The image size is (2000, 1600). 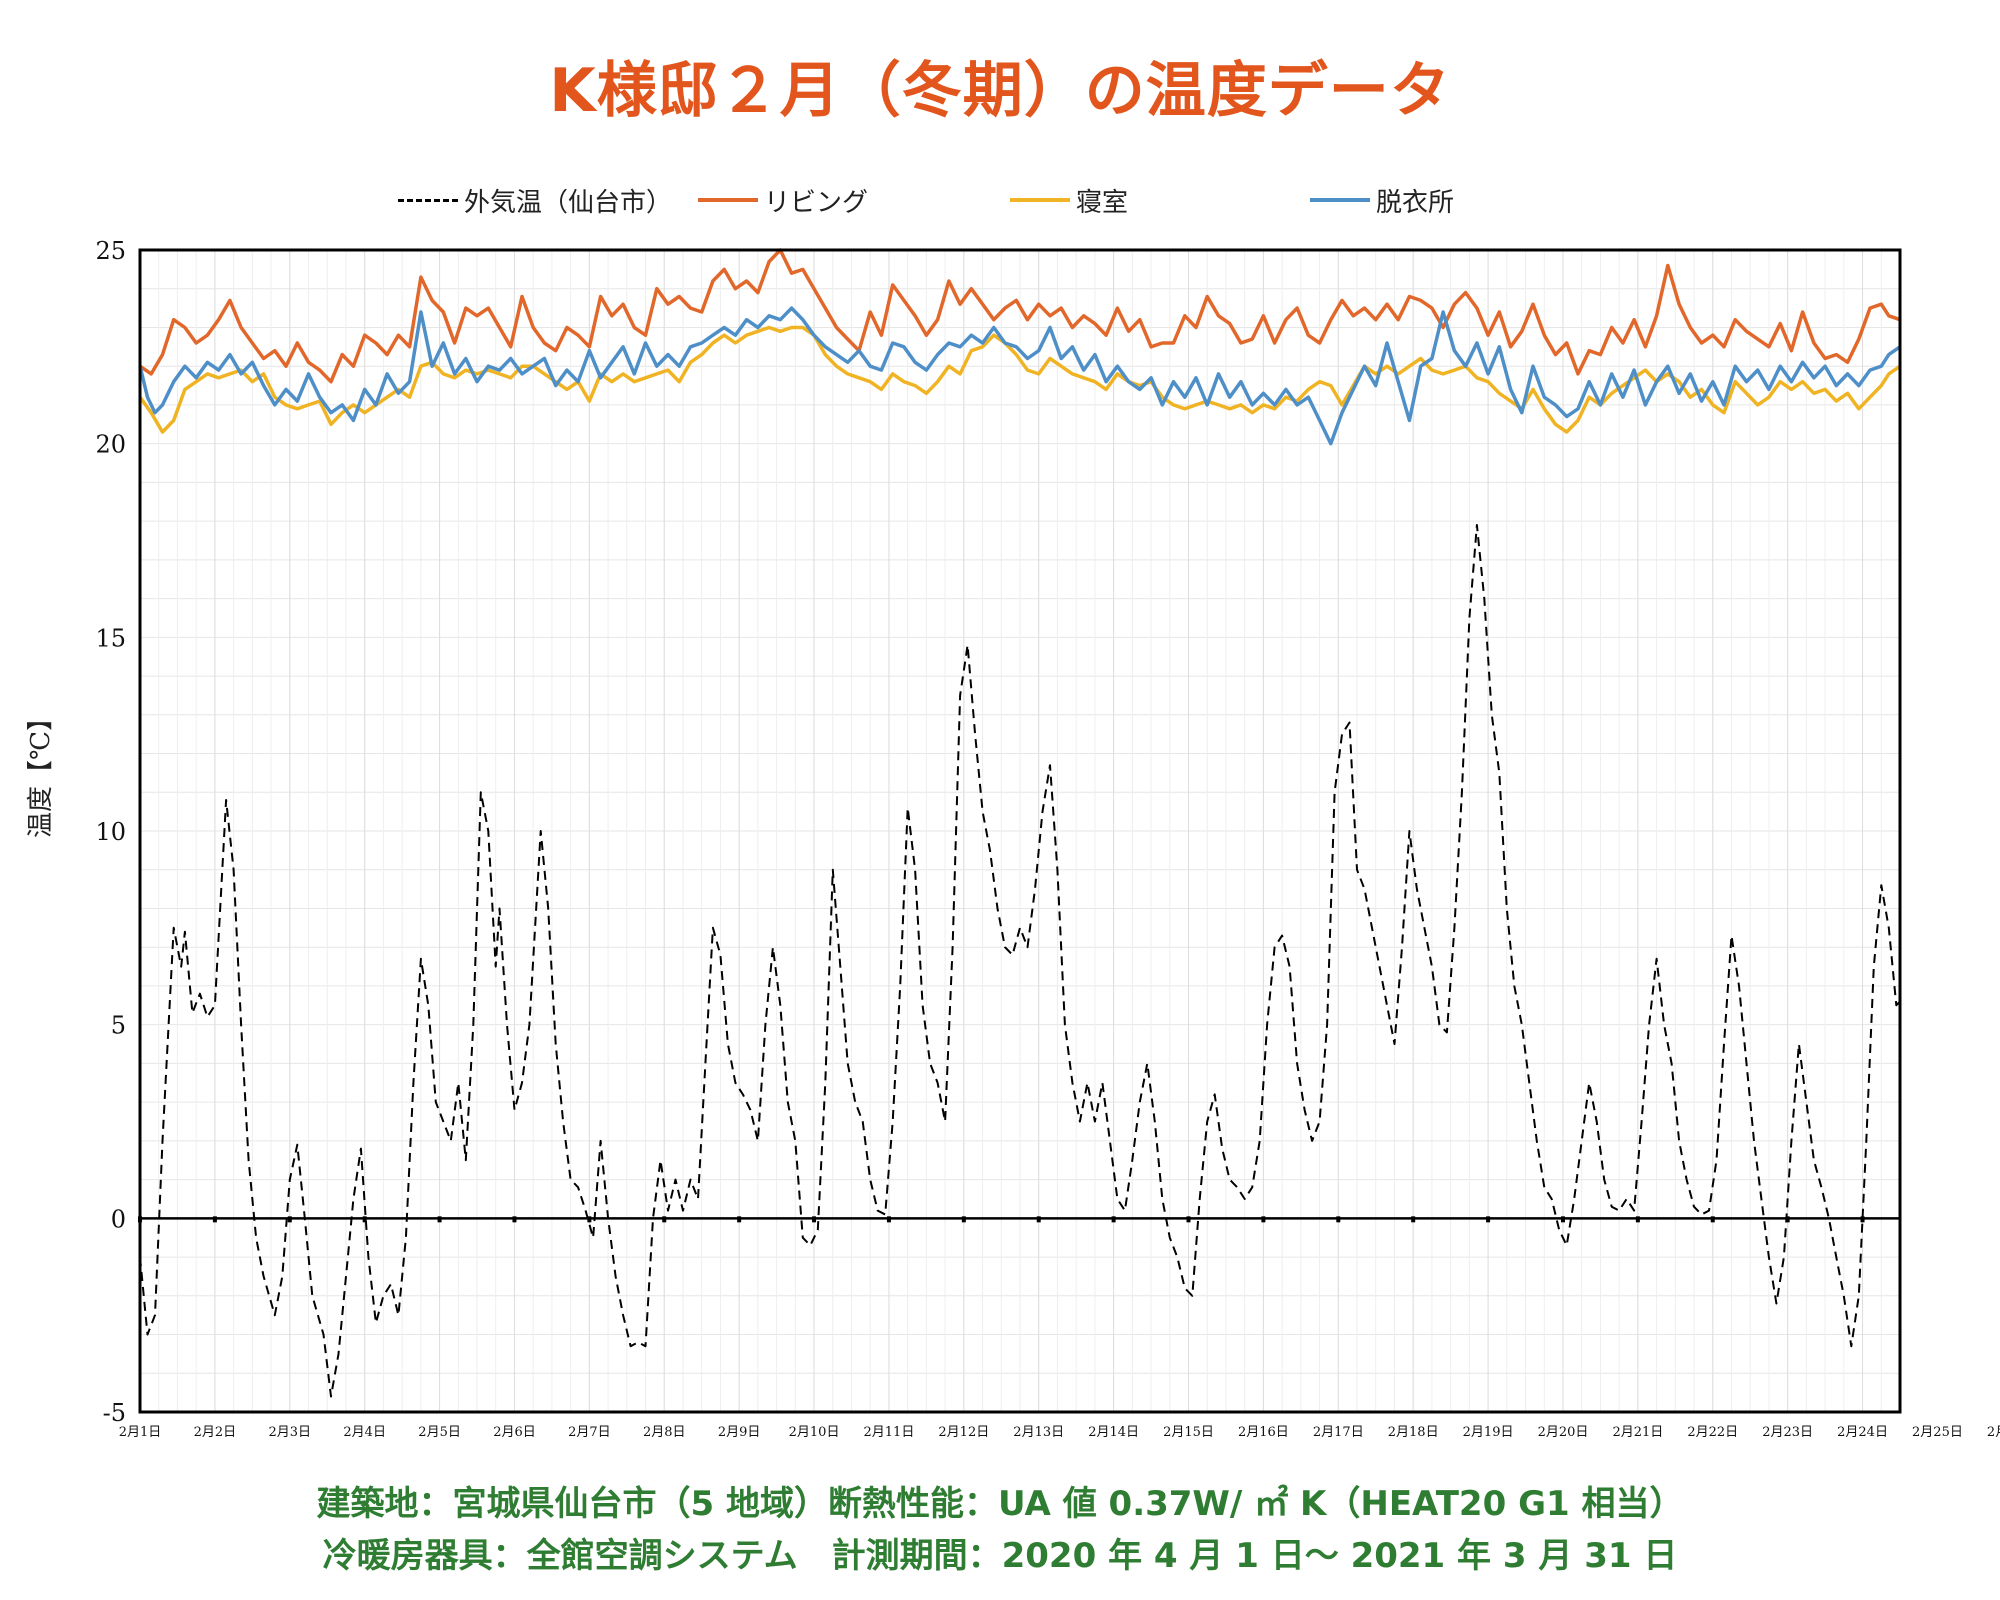 What do you see at coordinates (814, 1432) in the screenshot?
I see `x-tick-label: 2月10日` at bounding box center [814, 1432].